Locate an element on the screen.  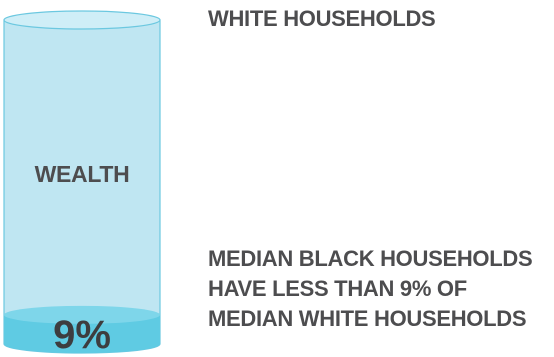
black-households-fill-body is located at coordinates (82, 333).